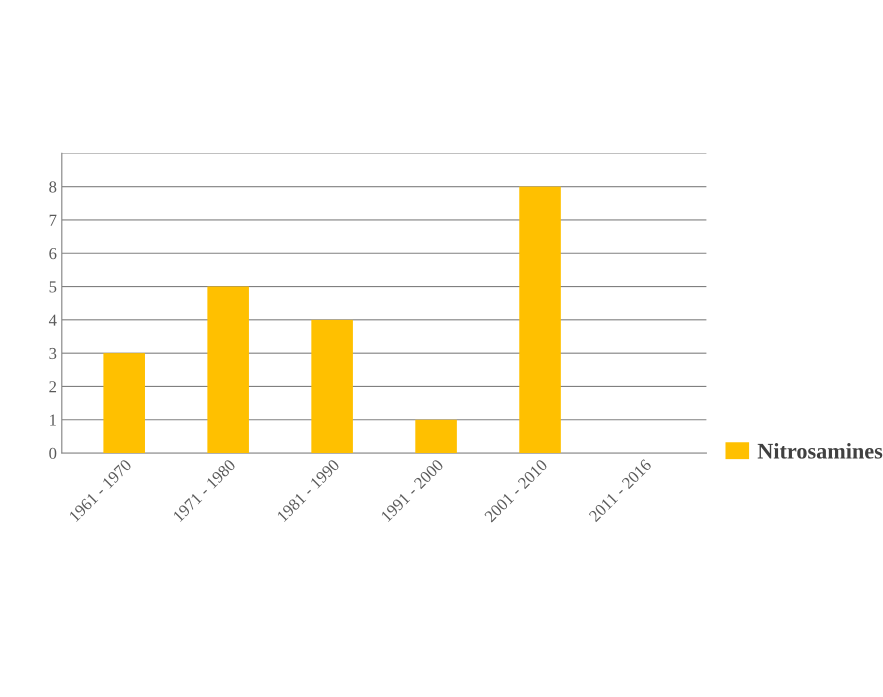 The height and width of the screenshot is (697, 883). What do you see at coordinates (53, 220) in the screenshot?
I see `y-tick-label: 7` at bounding box center [53, 220].